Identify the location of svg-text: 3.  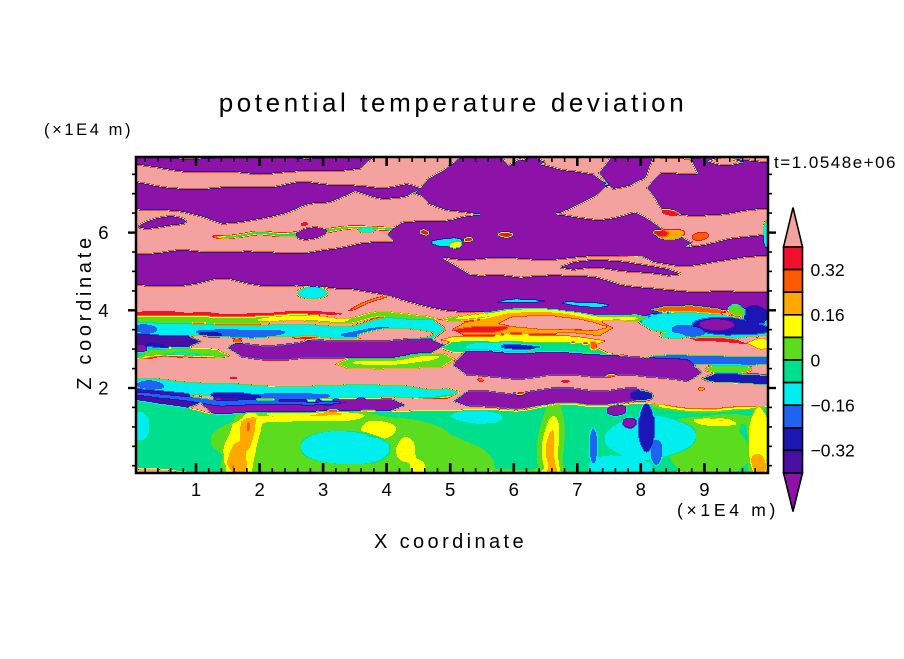
(323, 489).